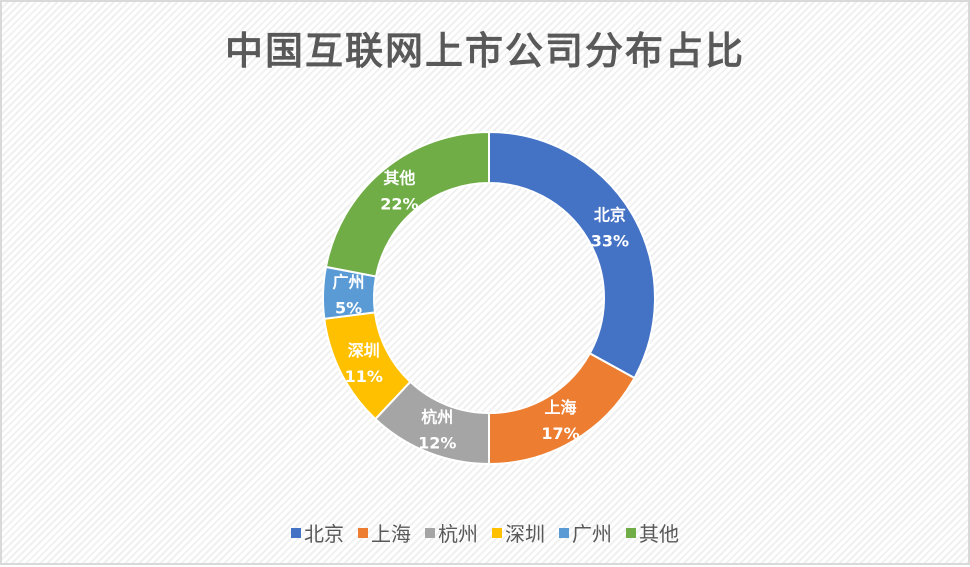 This screenshot has width=970, height=567. I want to click on legend-label: 广州, so click(592, 534).